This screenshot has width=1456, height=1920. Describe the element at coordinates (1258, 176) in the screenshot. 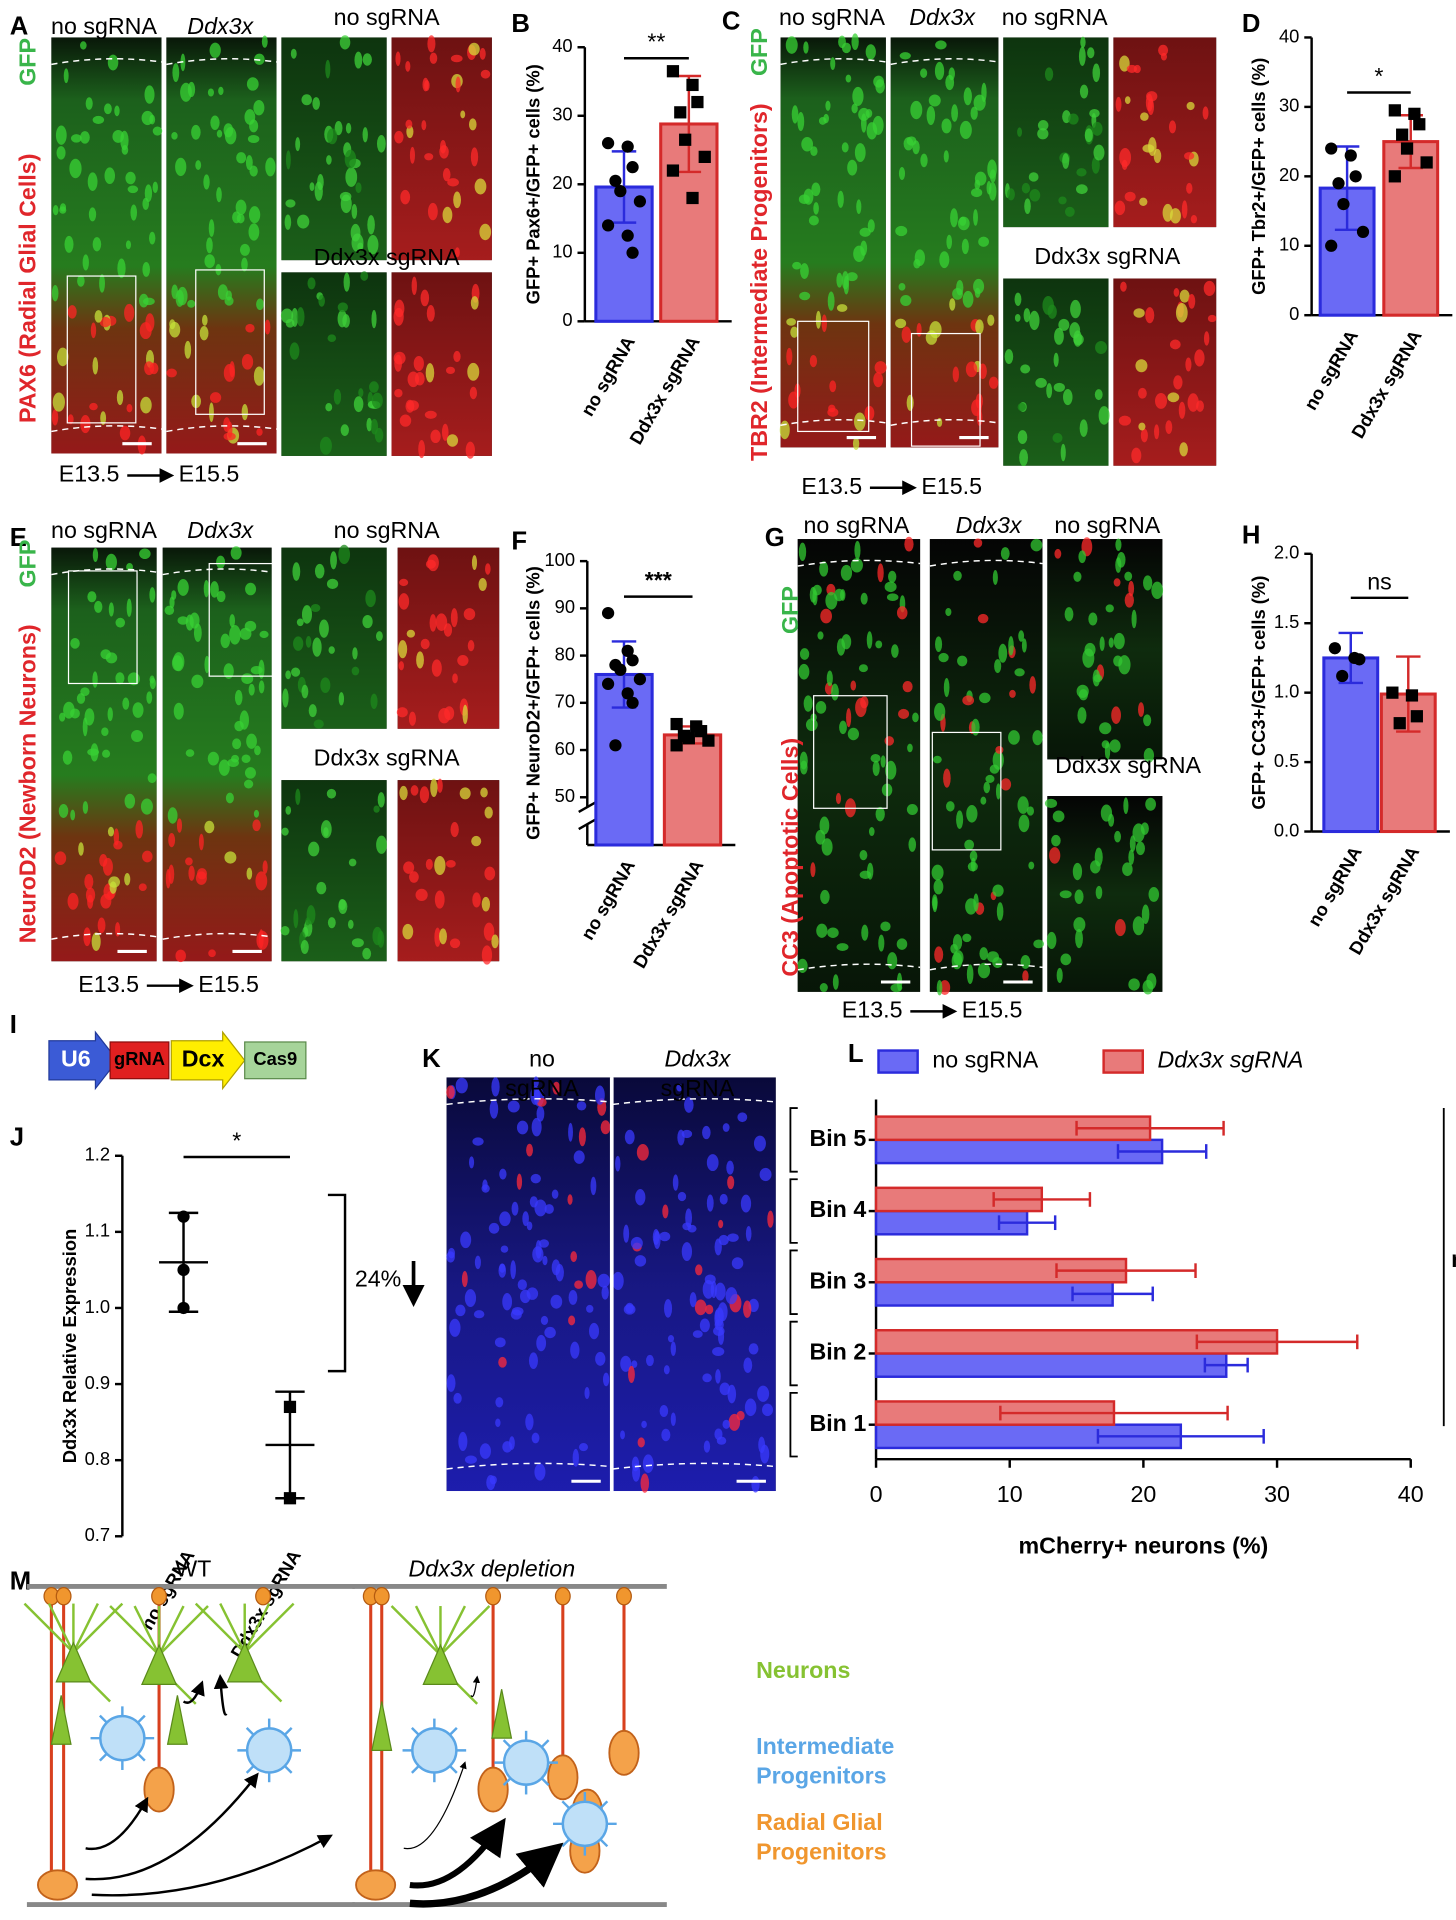

I see `y-axis-label: GFP+ Tbr2+/GFP+ cells (%)` at that location.